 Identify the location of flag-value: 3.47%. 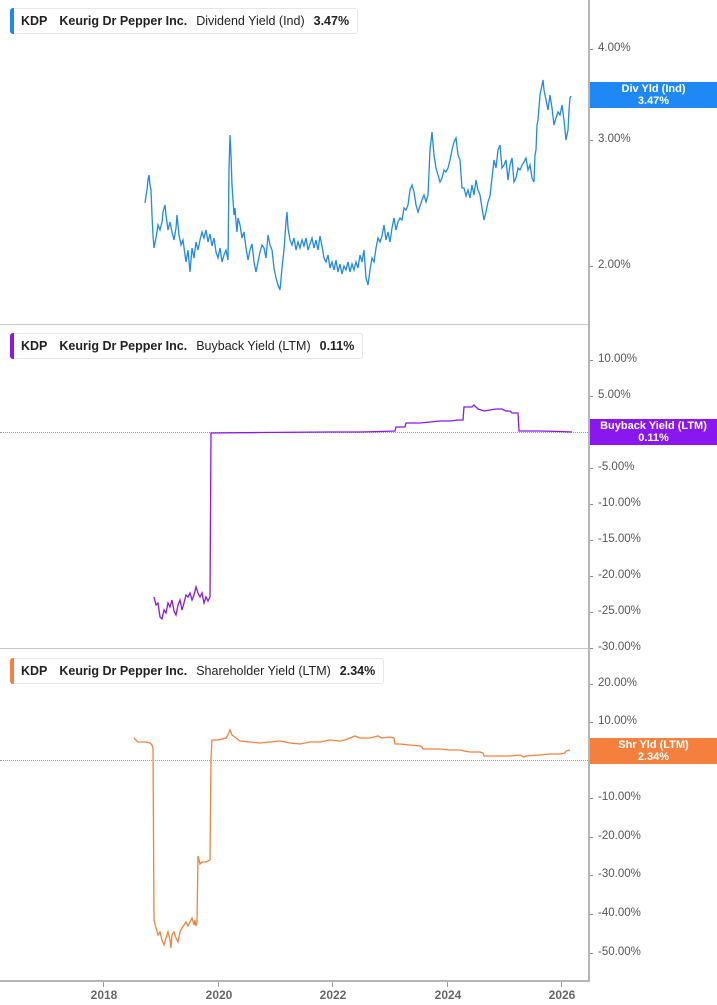
(653, 101).